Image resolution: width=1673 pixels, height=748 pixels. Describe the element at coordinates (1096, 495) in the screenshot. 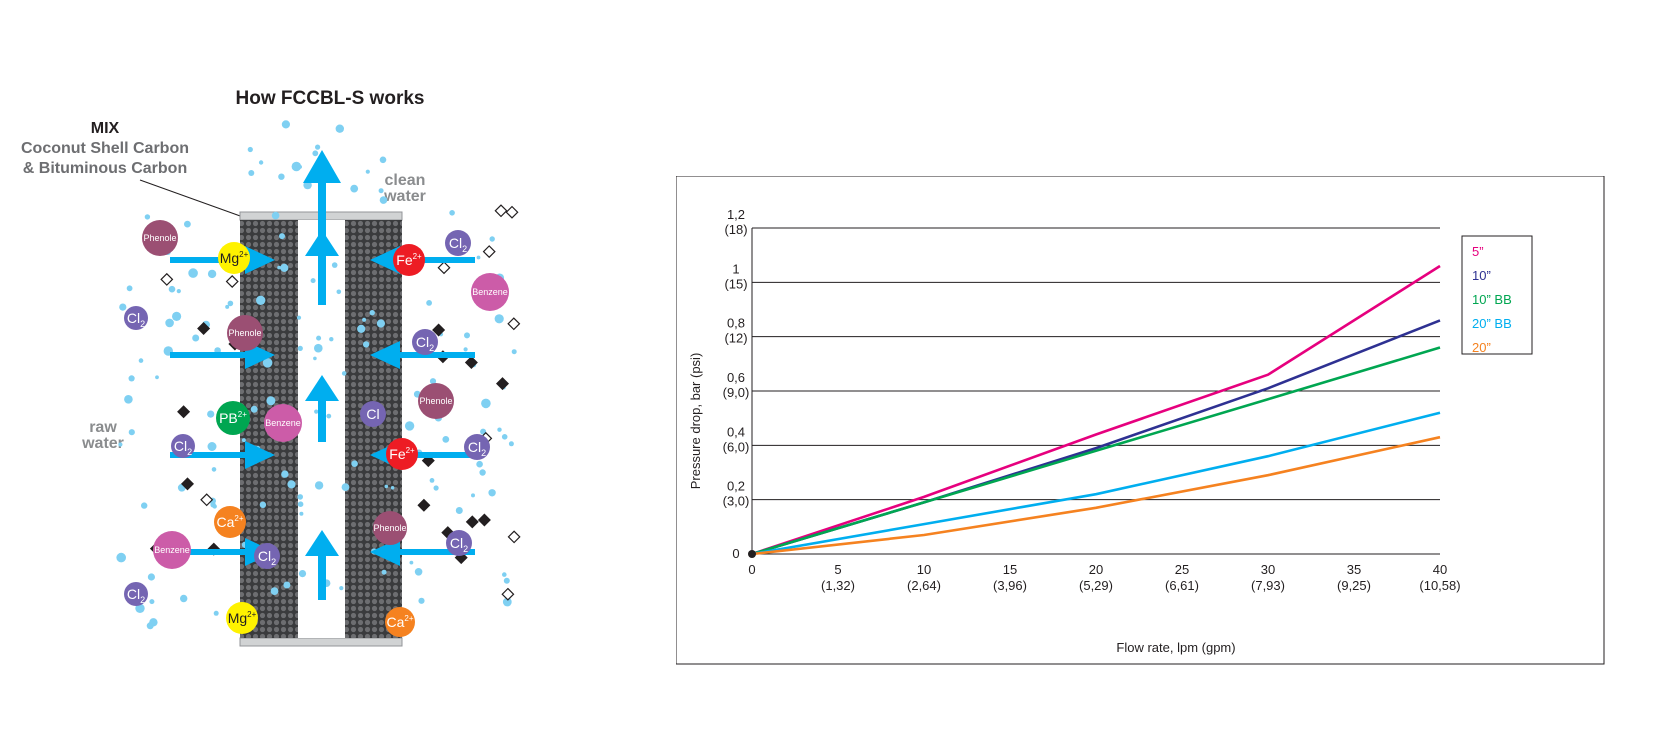

I see `series-line` at that location.